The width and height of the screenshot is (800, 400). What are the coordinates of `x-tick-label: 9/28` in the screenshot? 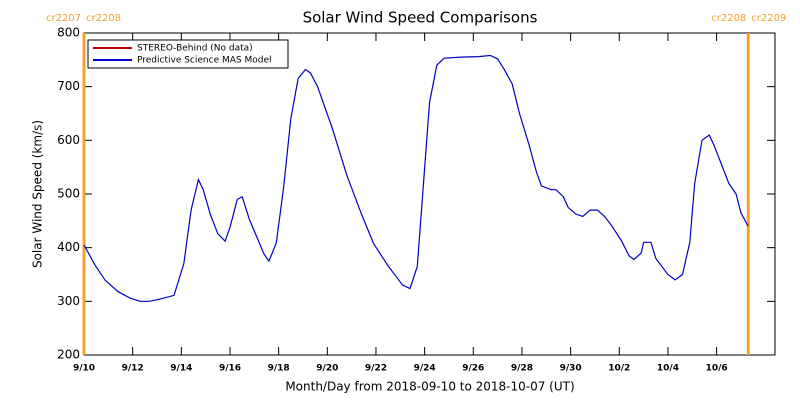 It's located at (522, 369).